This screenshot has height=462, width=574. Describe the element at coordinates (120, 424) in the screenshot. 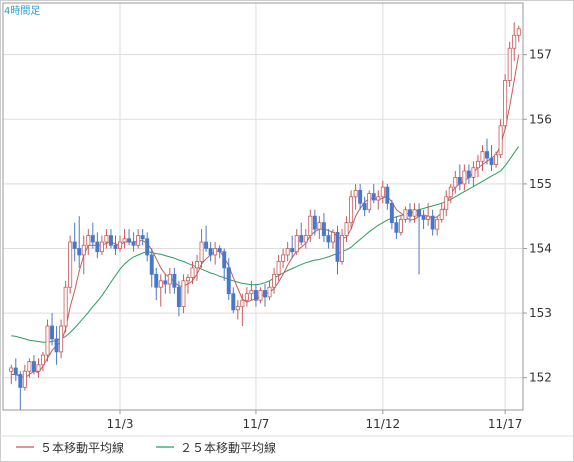

I see `x-tick-label: 11/3` at that location.